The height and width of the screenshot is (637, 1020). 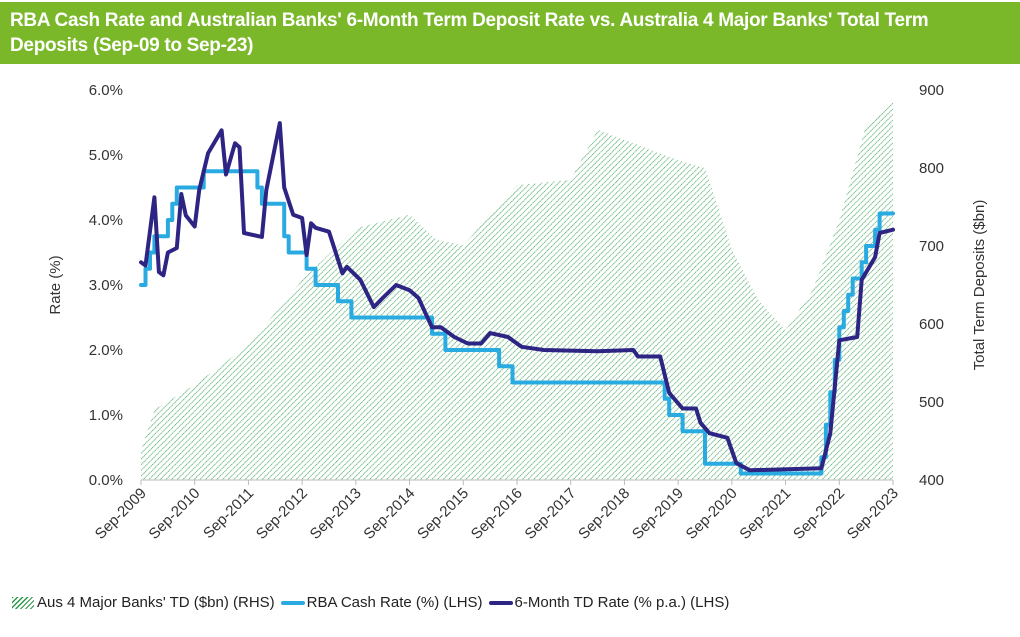 I want to click on x-tick-label: Sep-2014, so click(x=389, y=514).